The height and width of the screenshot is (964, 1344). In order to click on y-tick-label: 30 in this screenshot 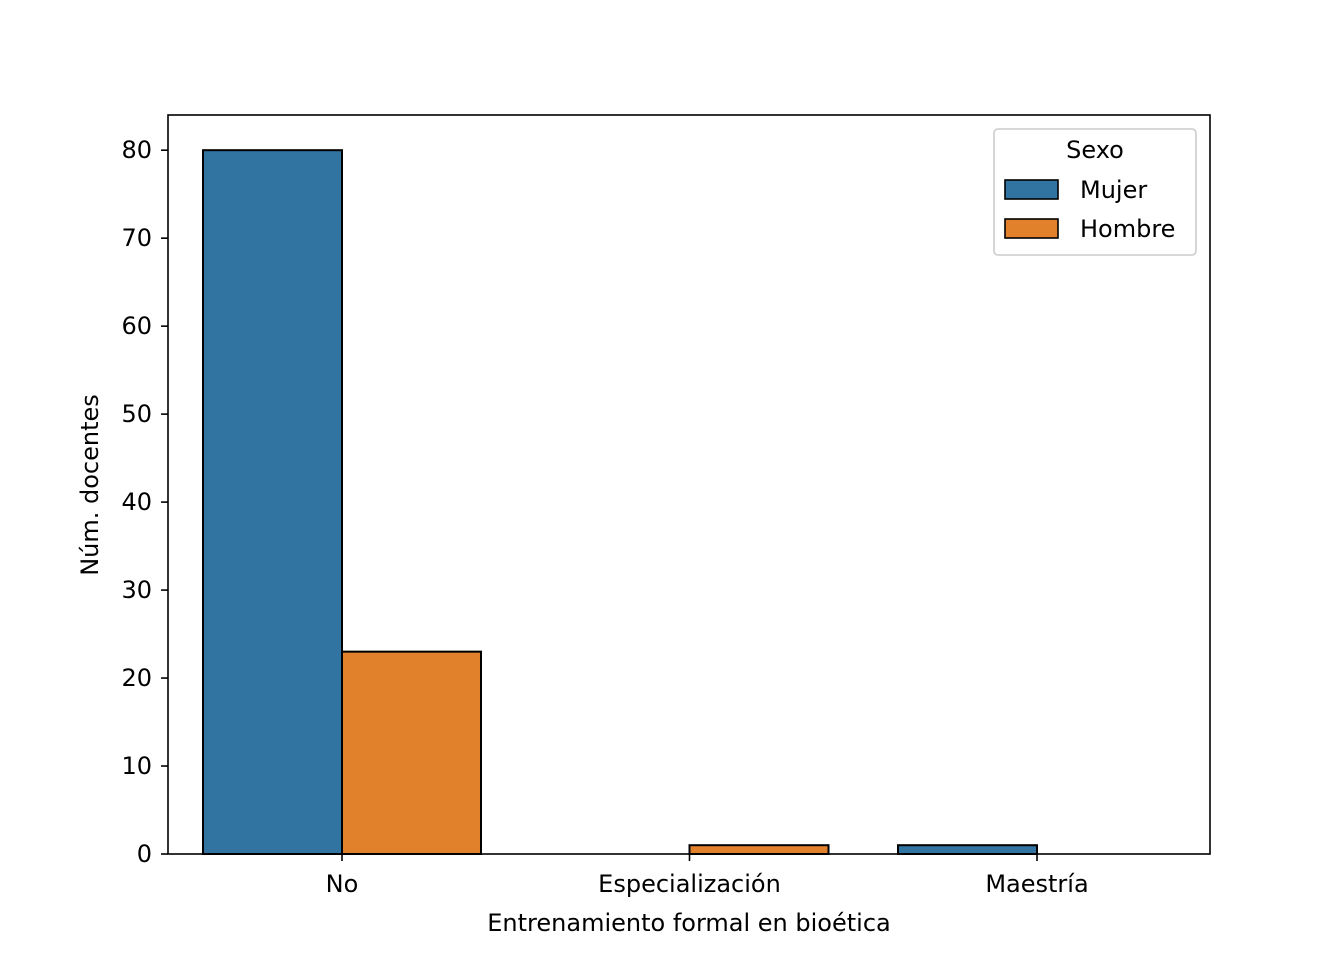, I will do `click(136, 590)`.